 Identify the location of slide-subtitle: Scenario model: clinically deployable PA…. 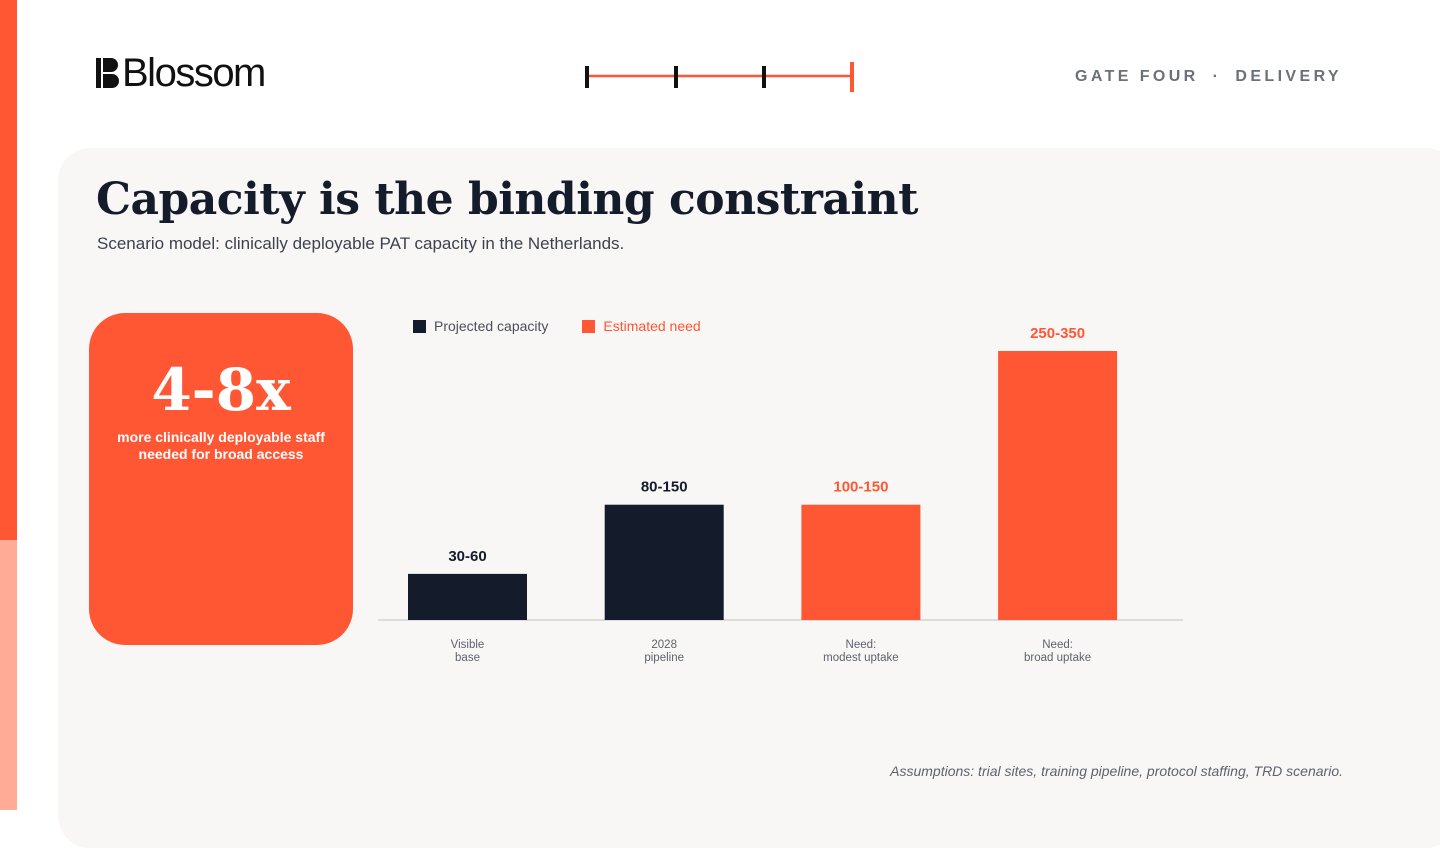
(361, 243).